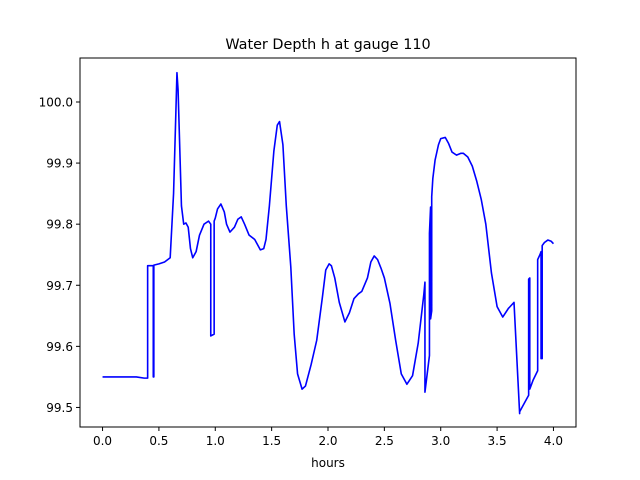  I want to click on y-tick-label: 99.9, so click(59, 164).